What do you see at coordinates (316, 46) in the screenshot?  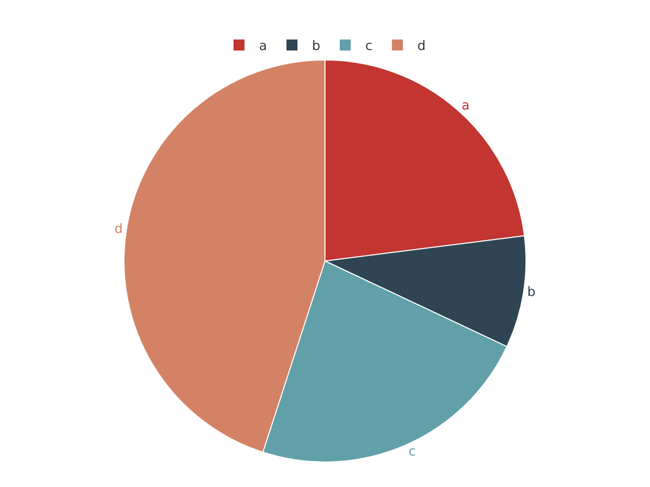 I see `legend-label: b` at bounding box center [316, 46].